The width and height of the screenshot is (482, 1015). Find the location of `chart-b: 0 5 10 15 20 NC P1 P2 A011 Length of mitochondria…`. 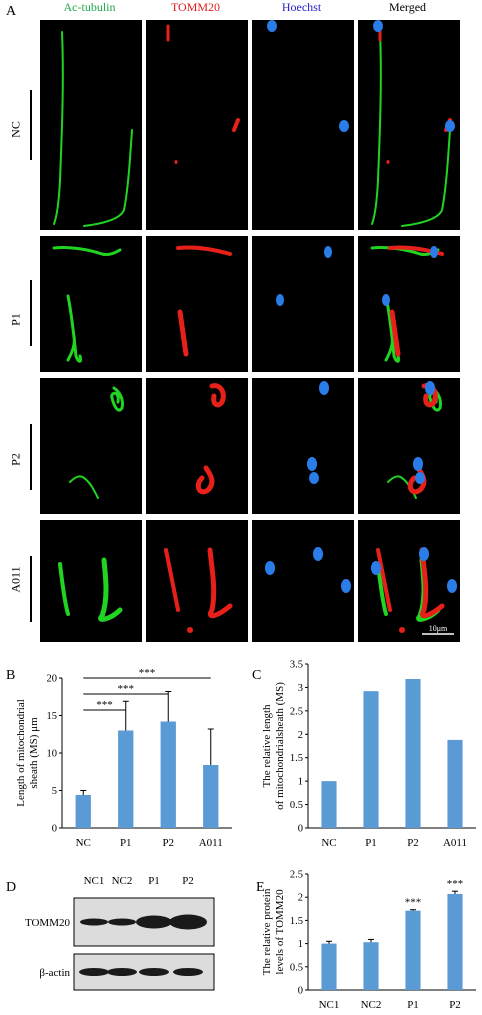

chart-b: 0 5 10 15 20 NC P1 P2 A011 Length of mitochondria… is located at coordinates (123, 758).